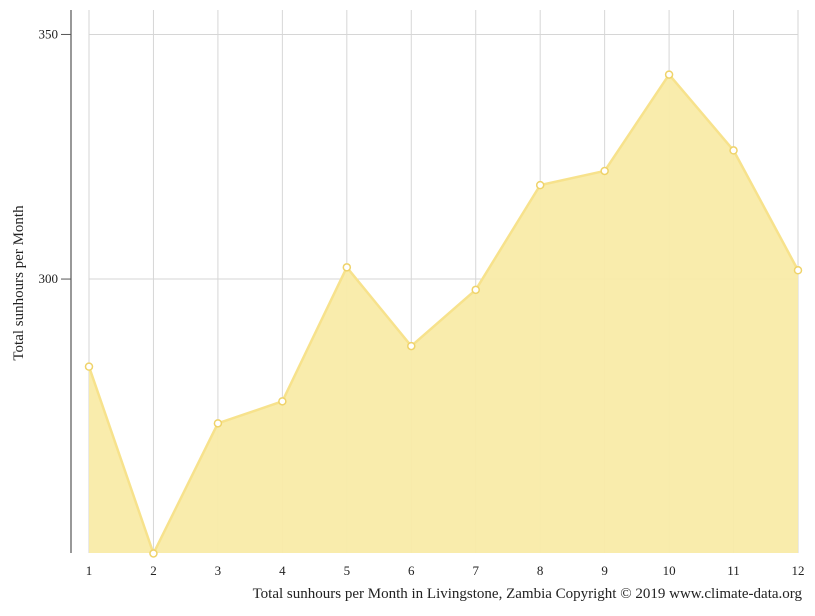 This screenshot has width=815, height=616. I want to click on x-tick-label-12: 12, so click(798, 570).